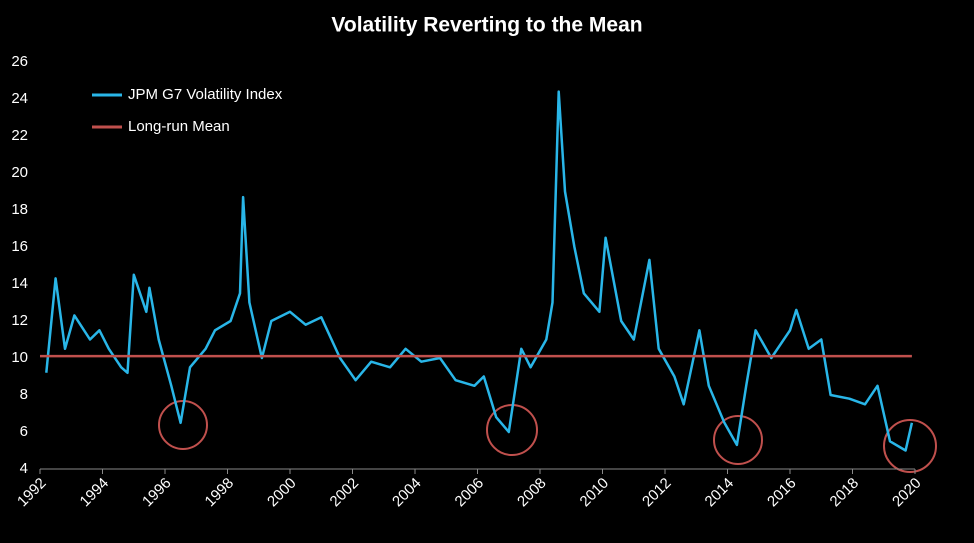  What do you see at coordinates (205, 94) in the screenshot?
I see `legend-label: JPM G7 Volatility Index` at bounding box center [205, 94].